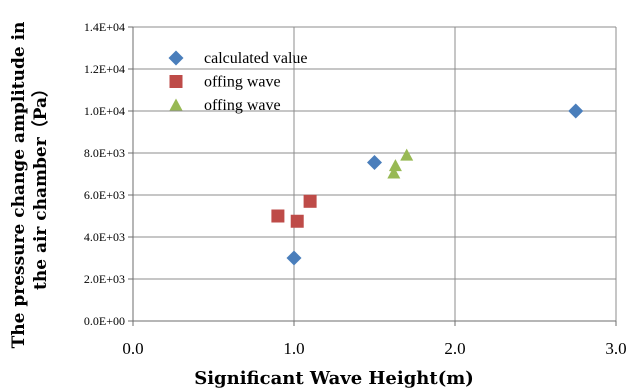 Image resolution: width=628 pixels, height=392 pixels. I want to click on legend-triangle-marker, so click(176, 104).